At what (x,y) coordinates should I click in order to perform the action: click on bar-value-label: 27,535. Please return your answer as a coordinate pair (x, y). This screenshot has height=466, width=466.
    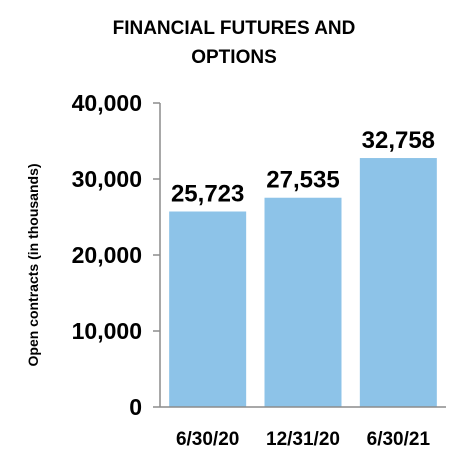
    Looking at the image, I should click on (302, 180).